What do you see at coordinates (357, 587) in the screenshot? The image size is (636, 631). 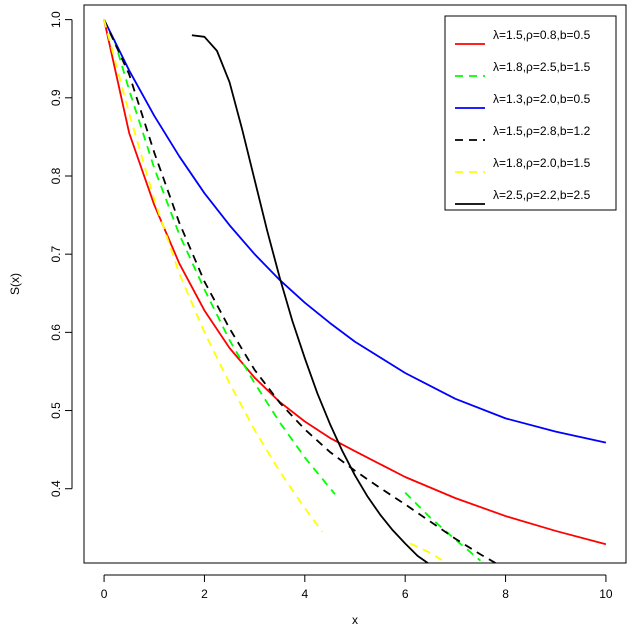 I see `x-axis: 0 2 4 6 8 10` at bounding box center [357, 587].